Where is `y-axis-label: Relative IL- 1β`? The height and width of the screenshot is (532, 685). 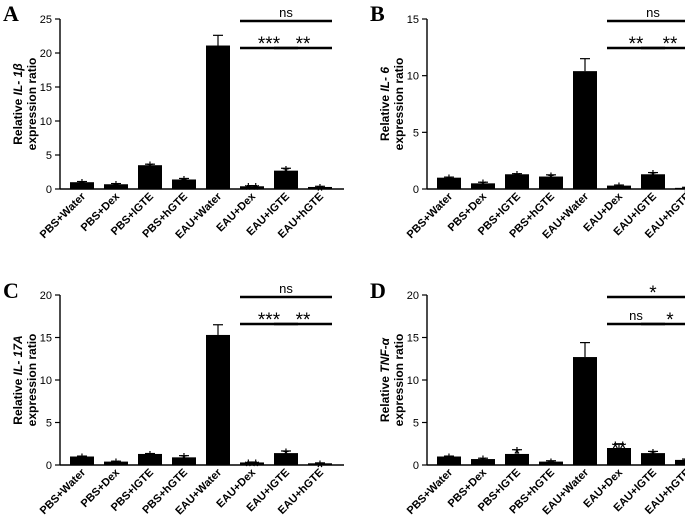 y-axis-label: Relative IL- 1β is located at coordinates (18, 104).